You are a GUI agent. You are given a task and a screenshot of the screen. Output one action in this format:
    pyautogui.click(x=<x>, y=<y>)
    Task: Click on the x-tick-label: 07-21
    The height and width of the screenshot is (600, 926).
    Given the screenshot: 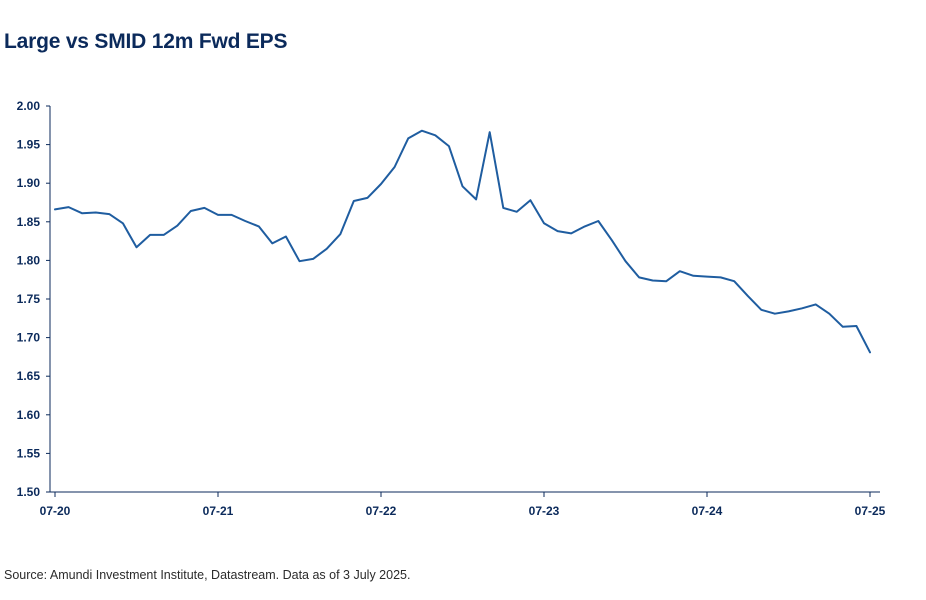 What is the action you would take?
    pyautogui.click(x=218, y=511)
    